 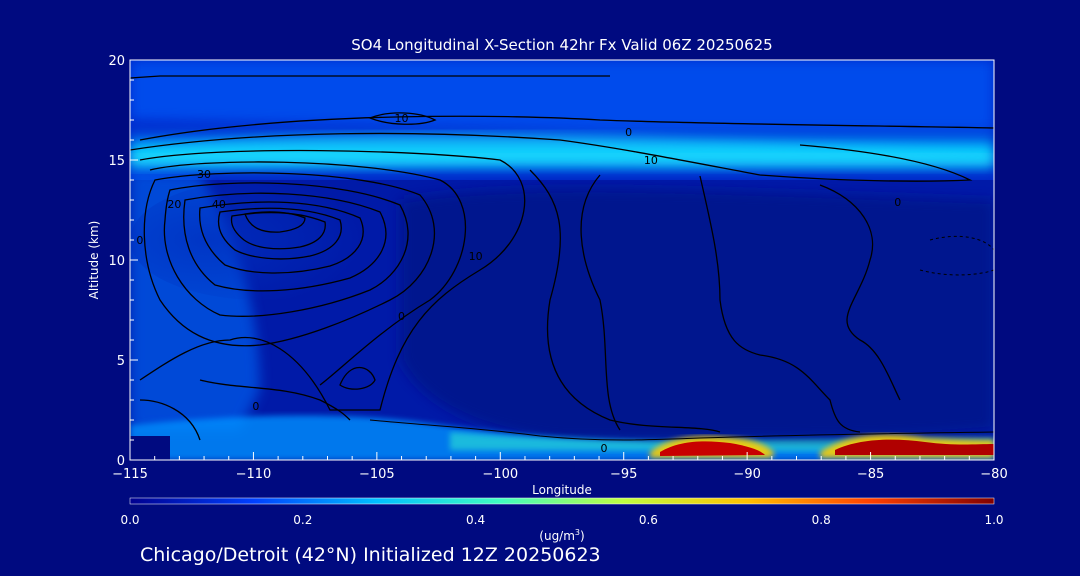 I want to click on colorbar-tick-label: 0.4, so click(x=475, y=520).